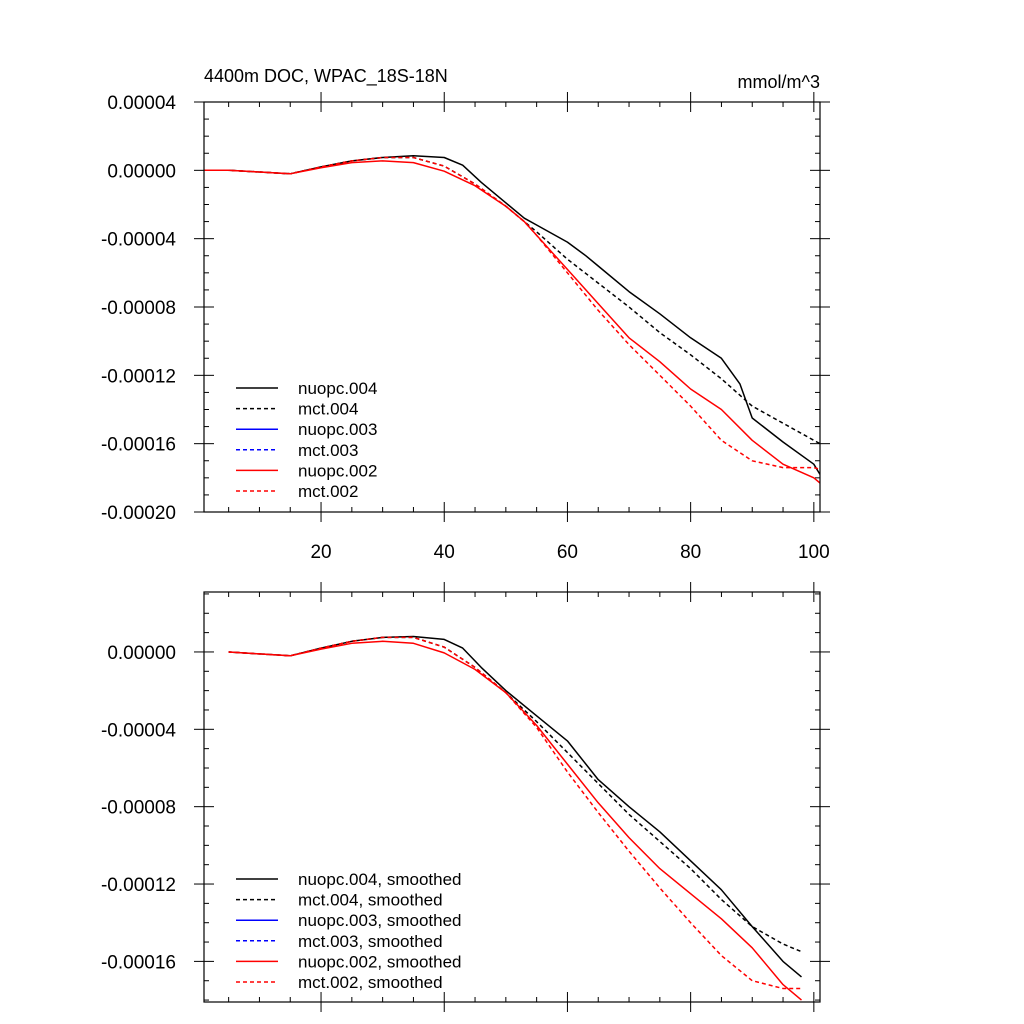 Image resolution: width=1024 pixels, height=1024 pixels. I want to click on legend-label: mct.003, smoothed, so click(370, 941).